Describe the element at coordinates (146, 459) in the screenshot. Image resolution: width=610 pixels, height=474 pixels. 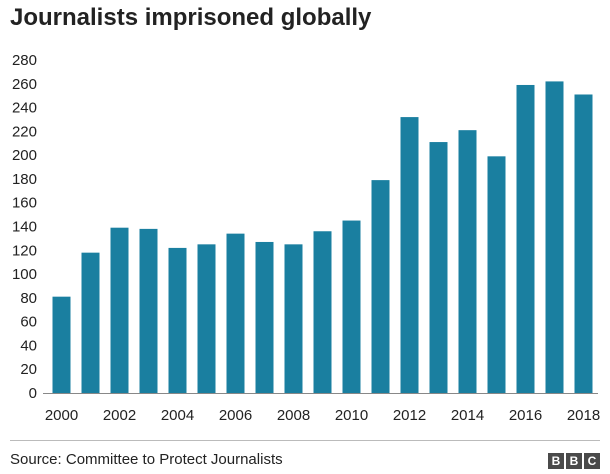
I see `source-note: Source: Committee to Protect Journalists` at that location.